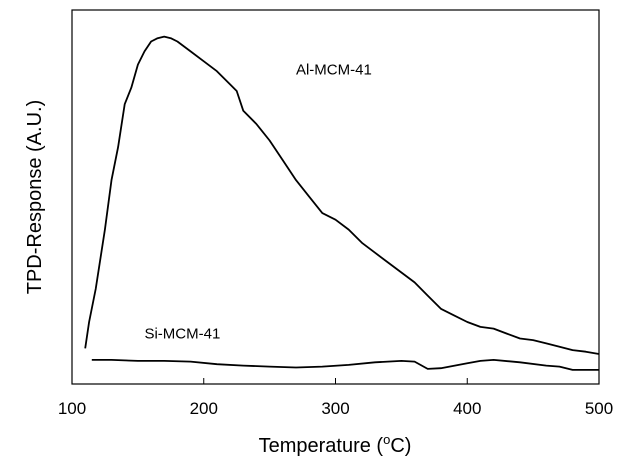  I want to click on x-tick-label: 400, so click(467, 408).